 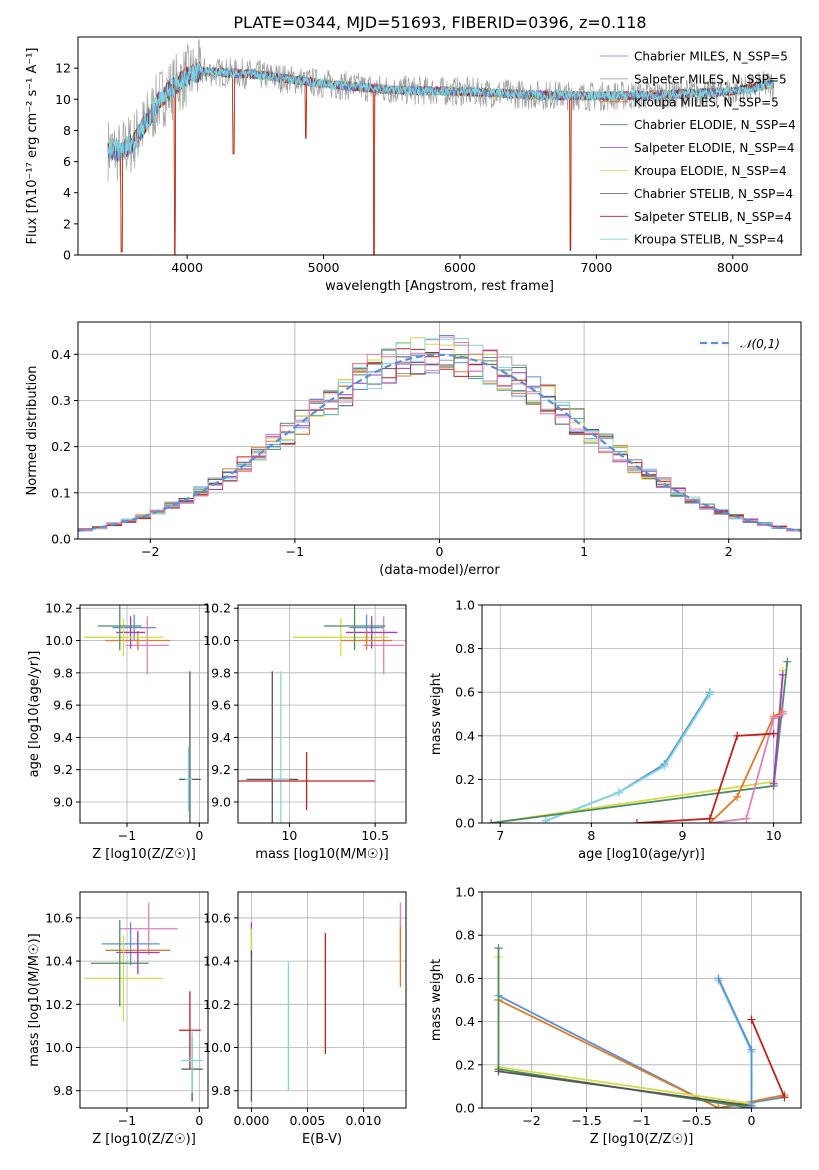 What do you see at coordinates (61, 354) in the screenshot?
I see `y-tick-label: 0.4` at bounding box center [61, 354].